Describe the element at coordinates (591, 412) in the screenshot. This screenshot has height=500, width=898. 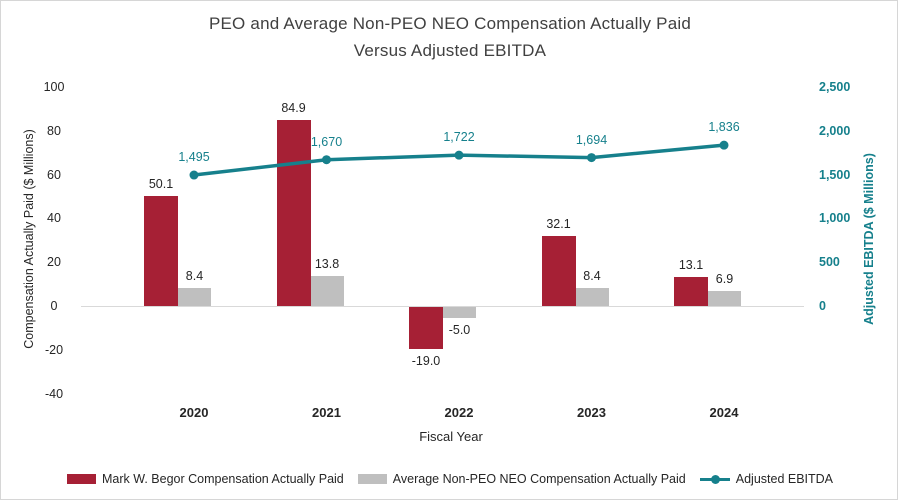
I see `x-tick-2023: 2023` at that location.